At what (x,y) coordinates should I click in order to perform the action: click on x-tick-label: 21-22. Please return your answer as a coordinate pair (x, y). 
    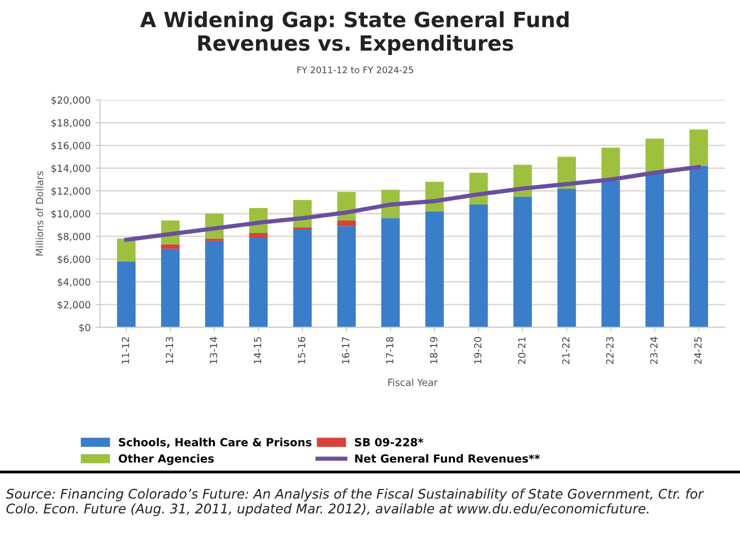
    Looking at the image, I should click on (566, 350).